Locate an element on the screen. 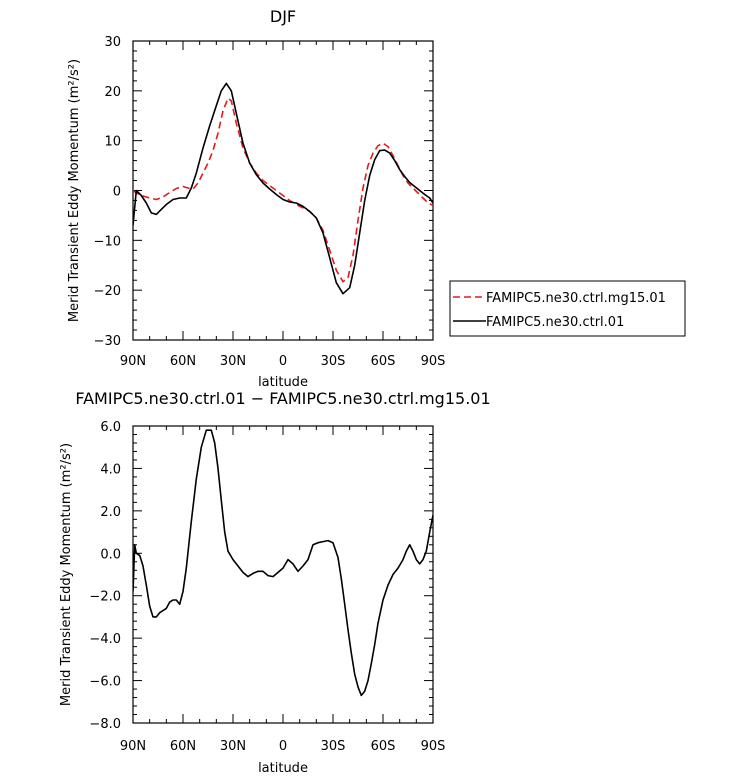  bottom-ytick-label: 0.0 is located at coordinates (110, 554).